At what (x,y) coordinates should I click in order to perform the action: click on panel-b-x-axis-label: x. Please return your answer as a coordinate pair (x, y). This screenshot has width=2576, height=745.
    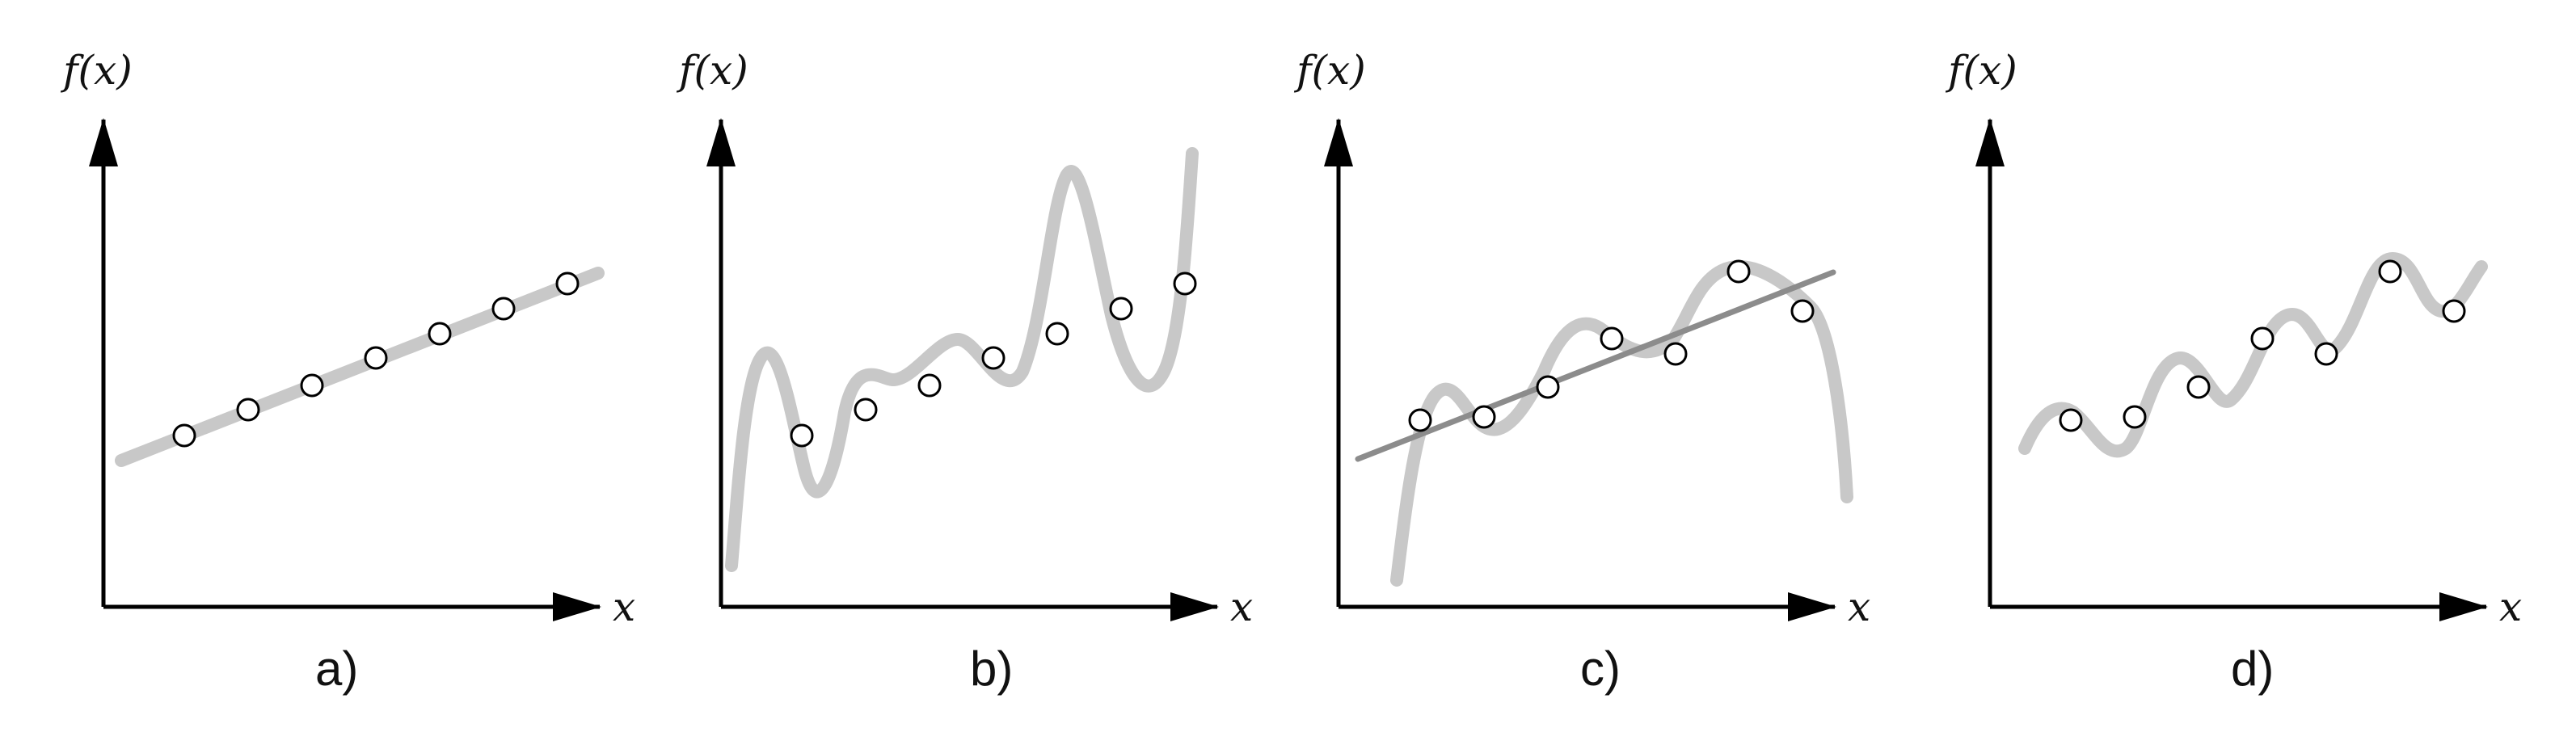
    Looking at the image, I should click on (1242, 606).